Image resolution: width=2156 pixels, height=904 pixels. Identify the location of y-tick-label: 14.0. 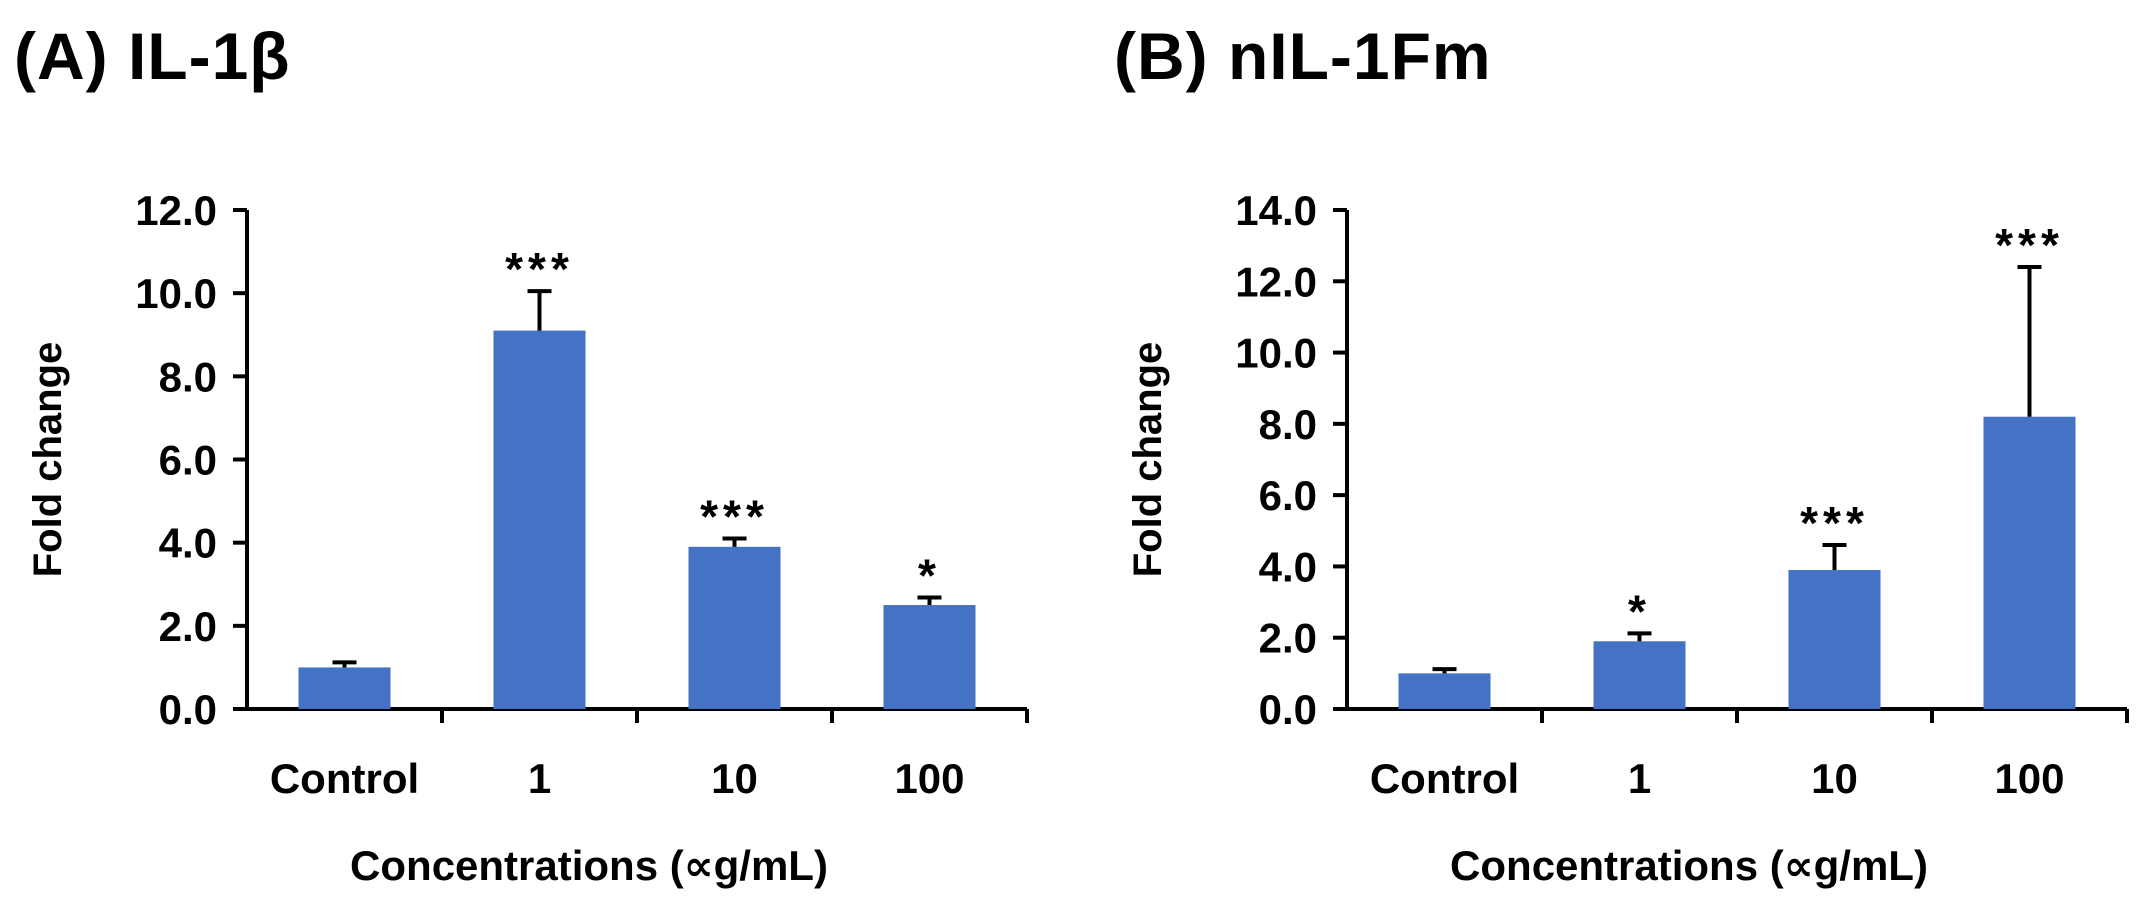
(1276, 210).